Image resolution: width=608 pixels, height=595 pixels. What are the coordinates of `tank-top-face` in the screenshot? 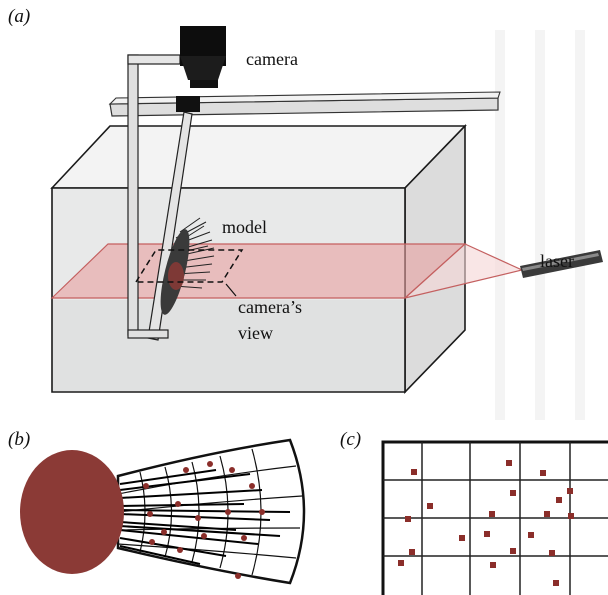 It's located at (258, 157).